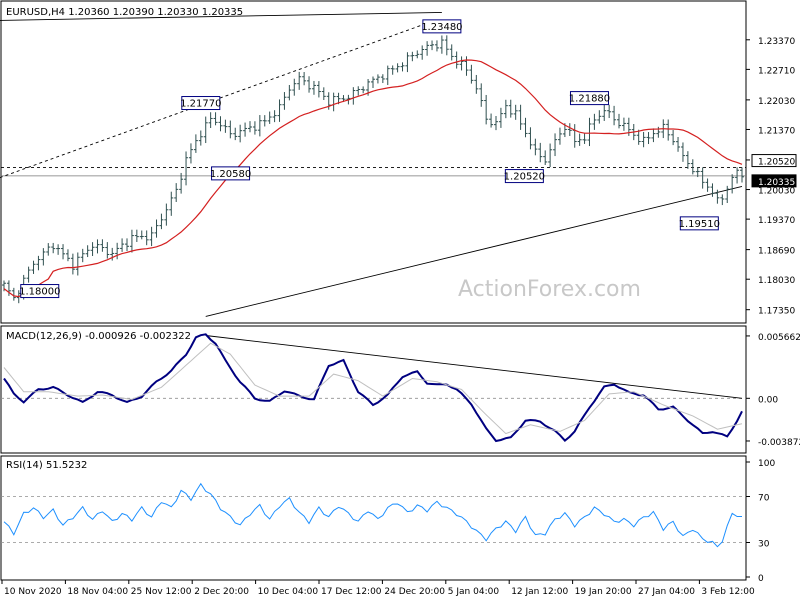  I want to click on x-tick-label: 24 Dec 20:00, so click(414, 592).